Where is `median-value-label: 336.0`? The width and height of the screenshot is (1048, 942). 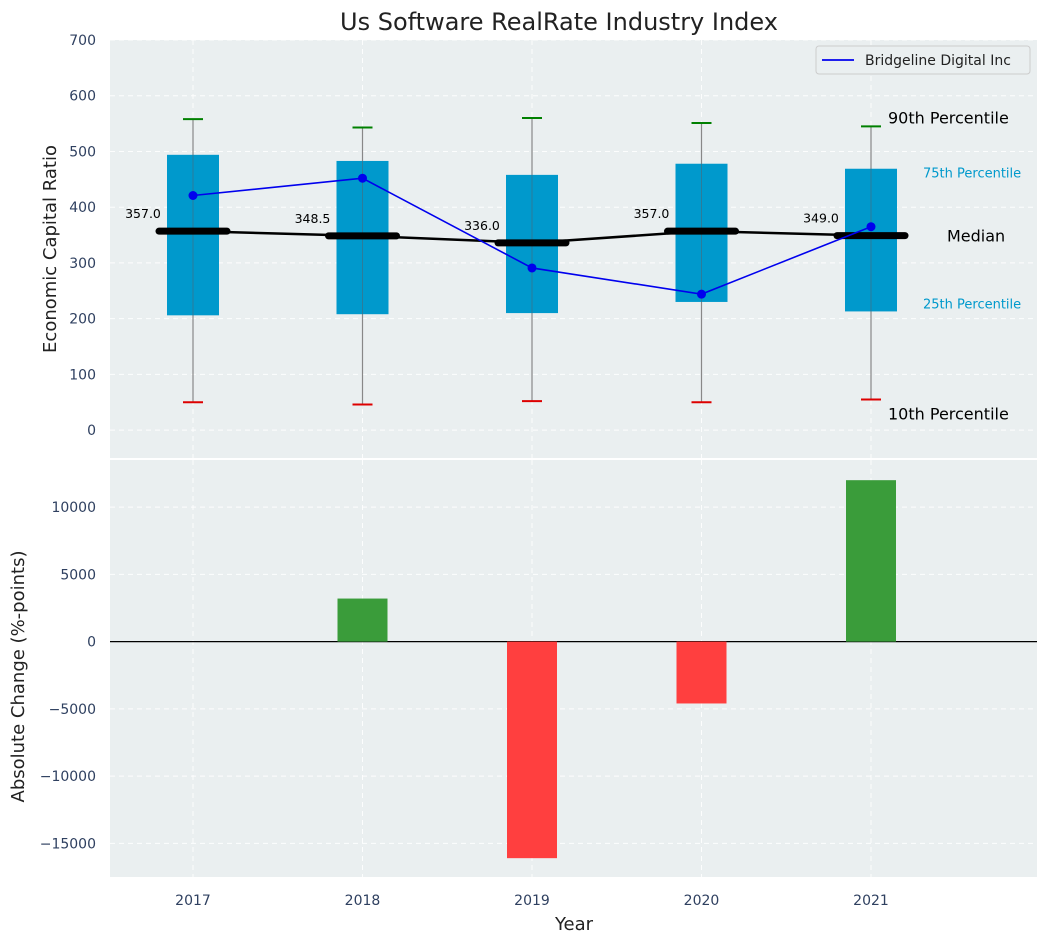 median-value-label: 336.0 is located at coordinates (482, 225).